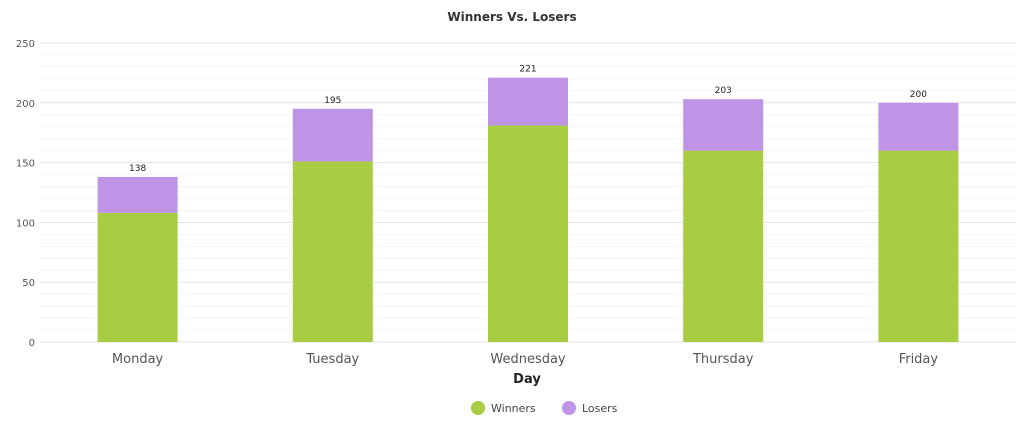  Describe the element at coordinates (513, 408) in the screenshot. I see `legend-label-winners: Winners` at that location.